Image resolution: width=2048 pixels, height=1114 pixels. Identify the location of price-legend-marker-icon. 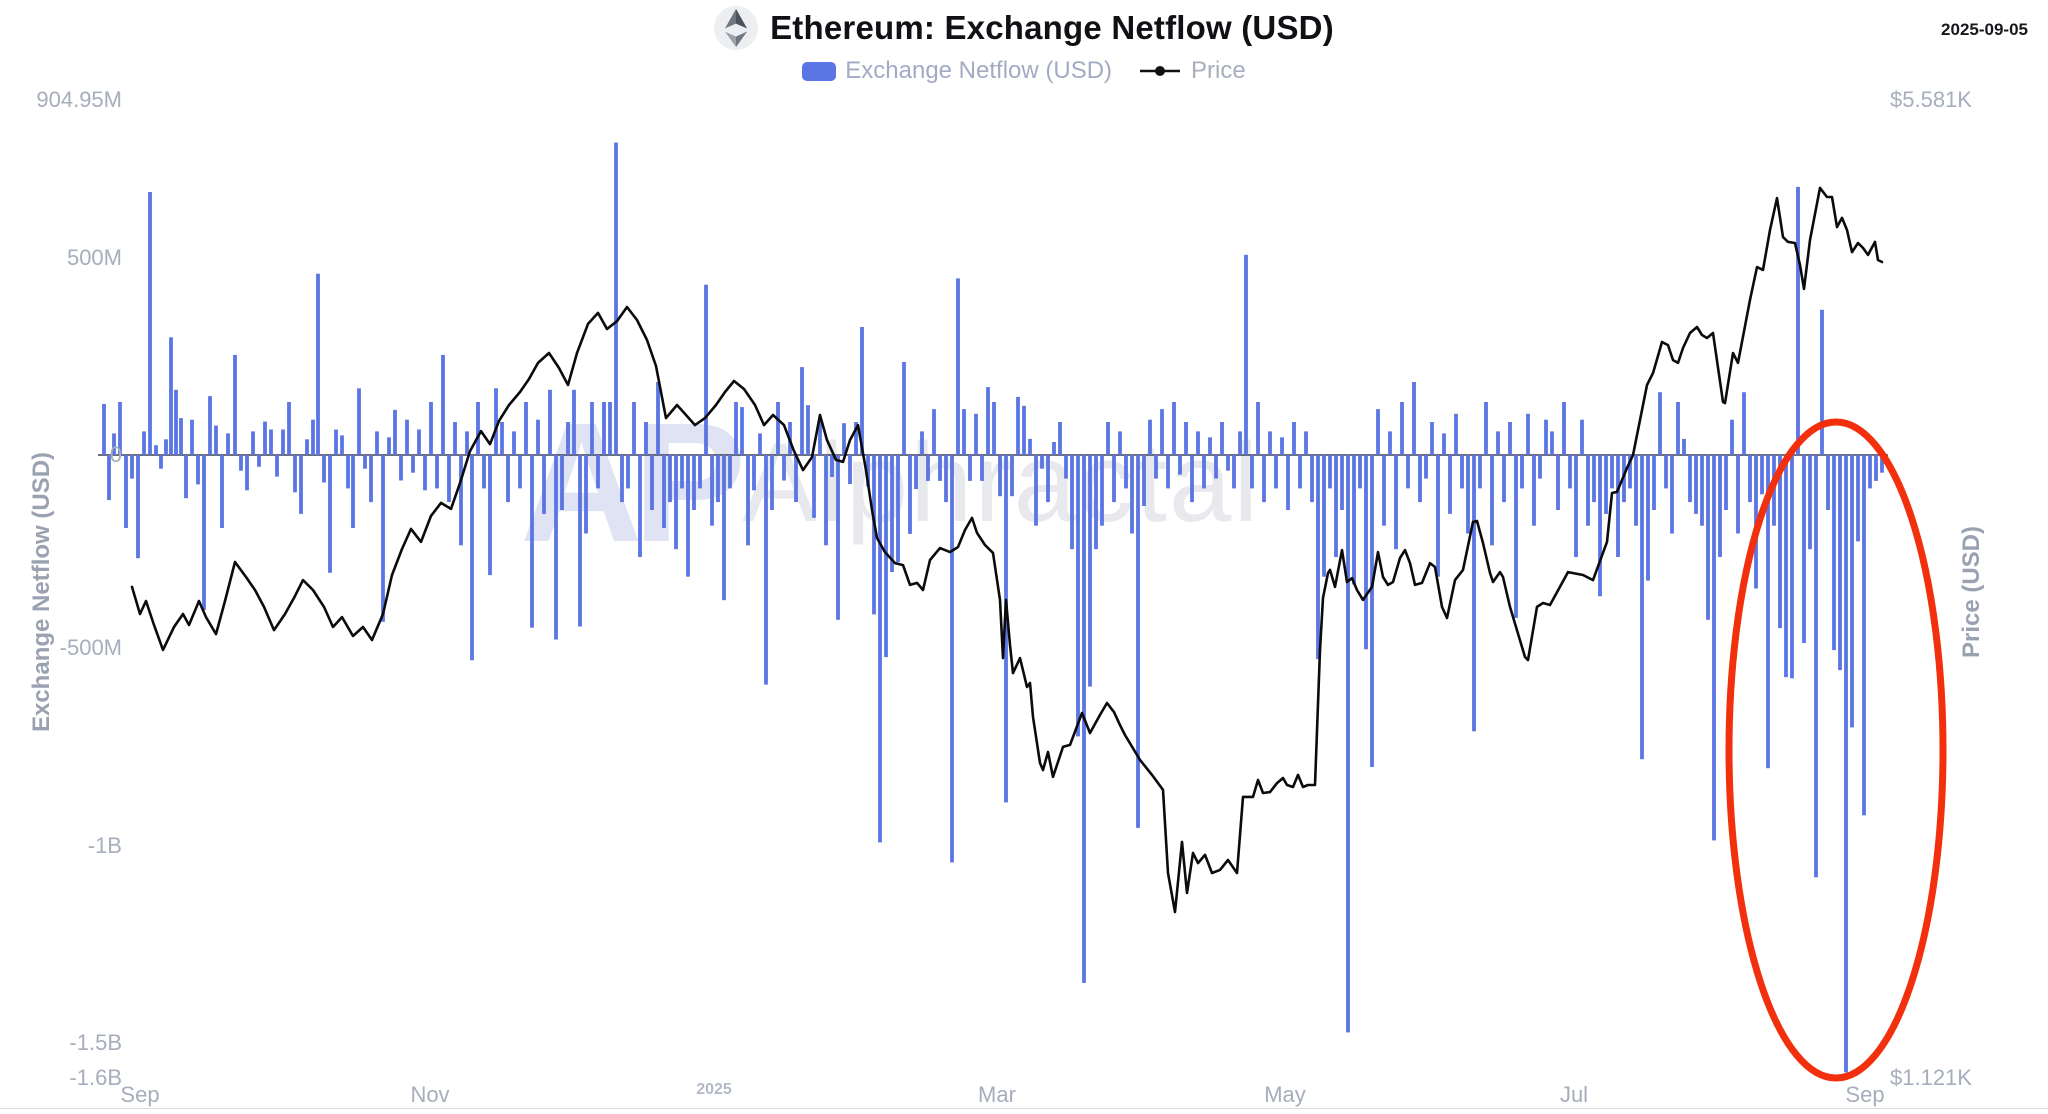
(1160, 71).